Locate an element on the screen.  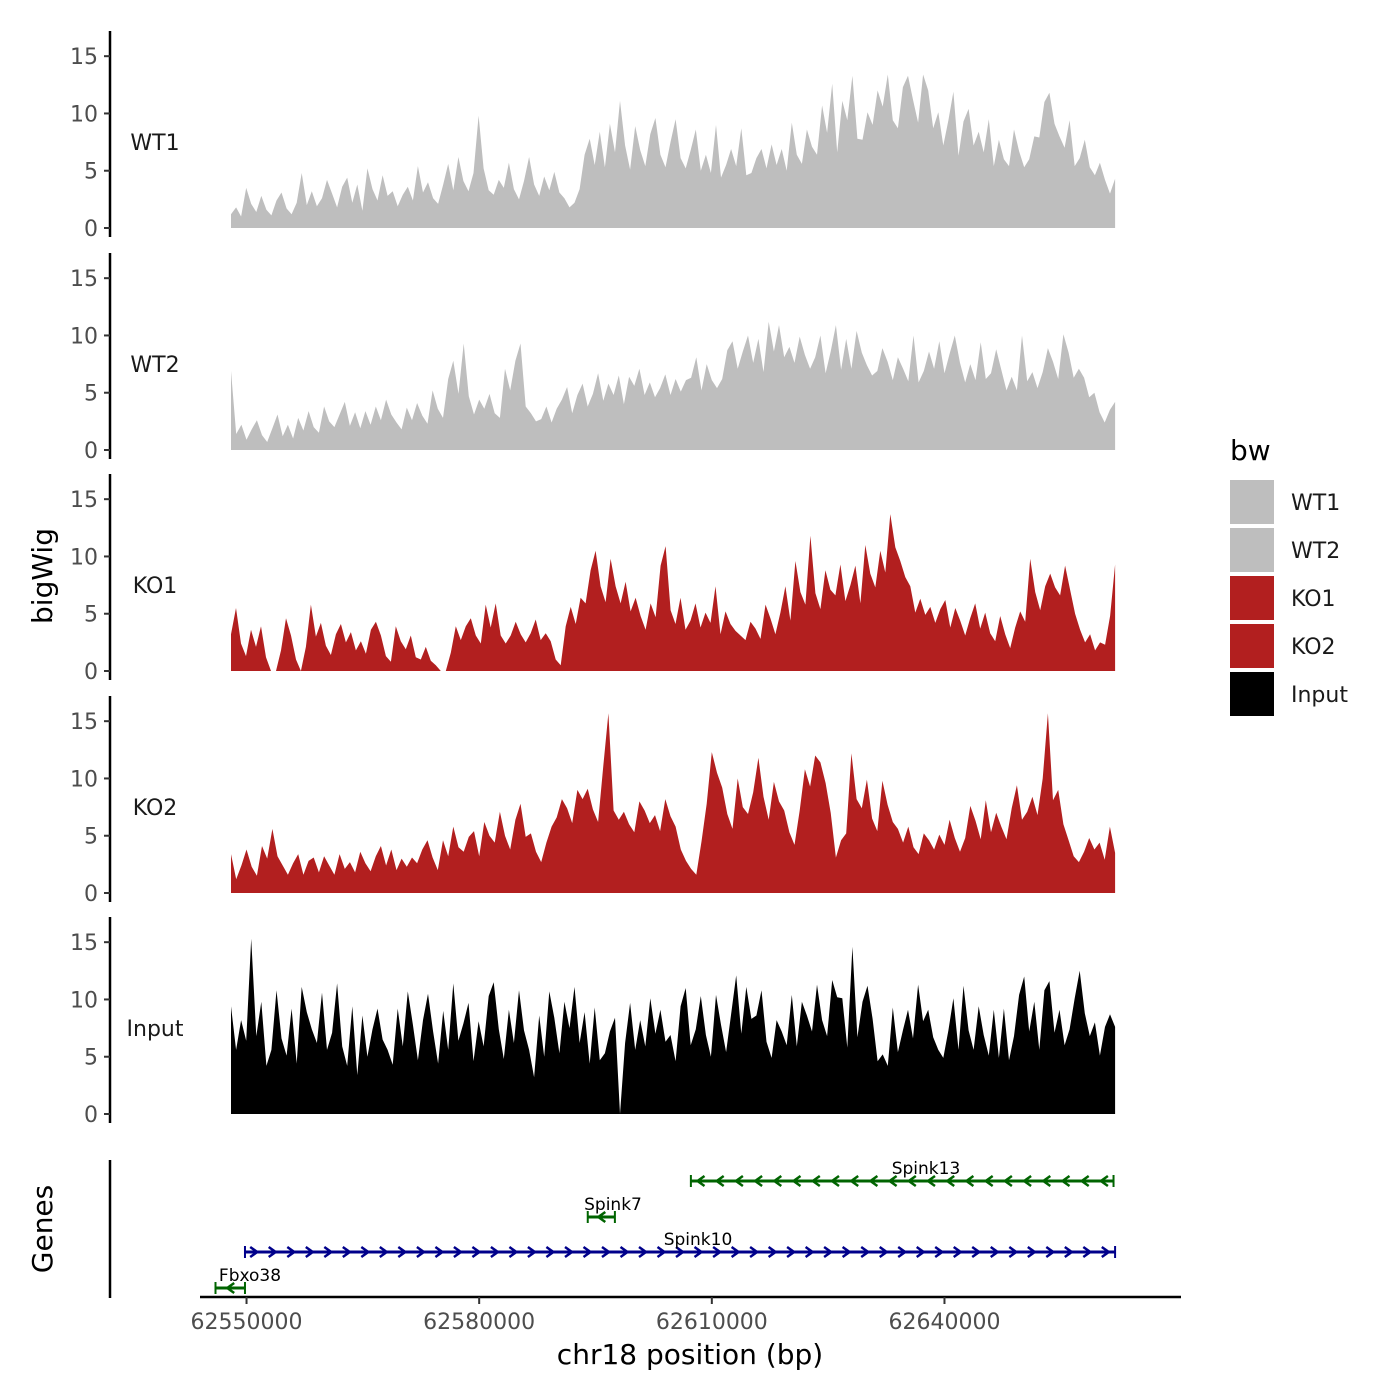
track-label-ko2: KO2 is located at coordinates (155, 808).